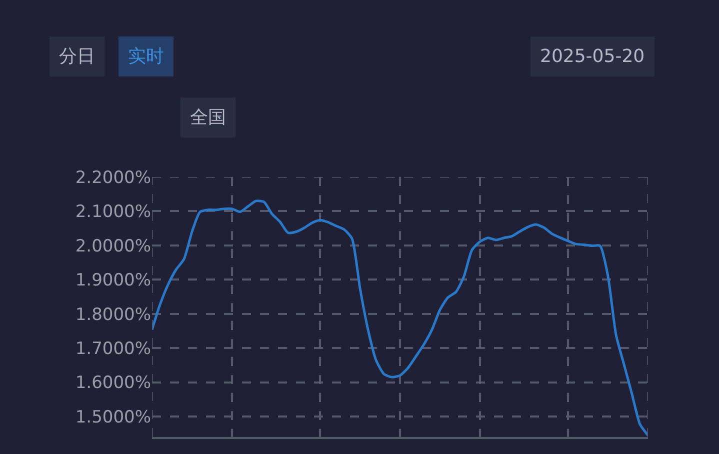  Describe the element at coordinates (146, 56) in the screenshot. I see `text: 实时` at that location.